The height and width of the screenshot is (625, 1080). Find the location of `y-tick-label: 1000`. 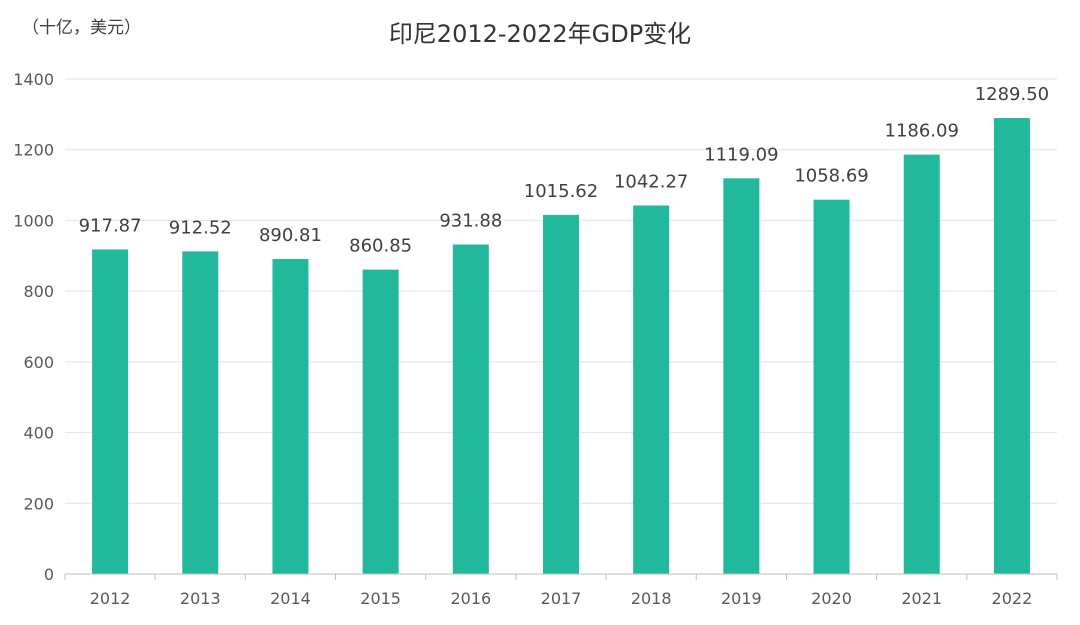

y-tick-label: 1000 is located at coordinates (33, 220).